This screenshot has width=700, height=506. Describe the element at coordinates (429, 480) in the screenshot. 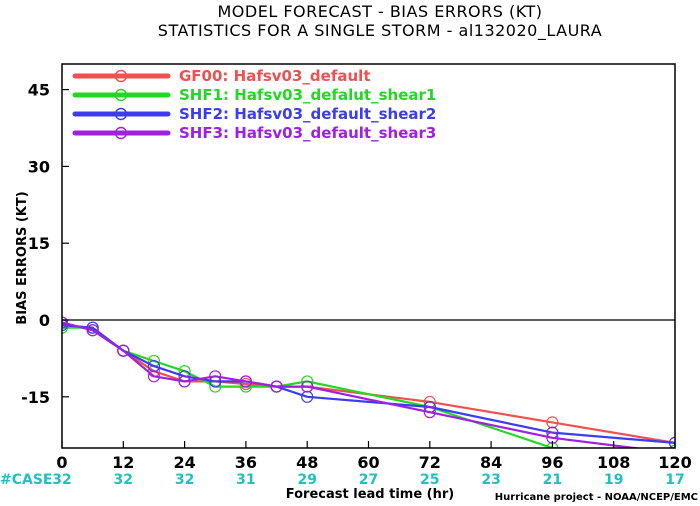

I see `case-count: 25` at that location.